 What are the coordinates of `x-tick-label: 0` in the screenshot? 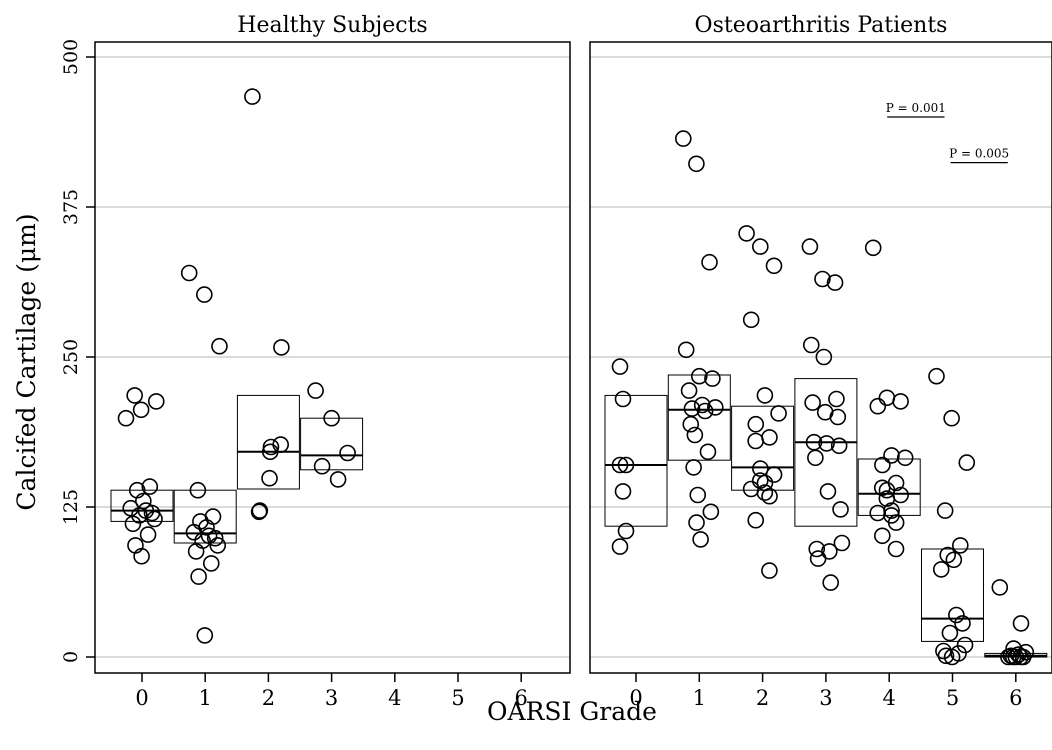 It's located at (635, 698).